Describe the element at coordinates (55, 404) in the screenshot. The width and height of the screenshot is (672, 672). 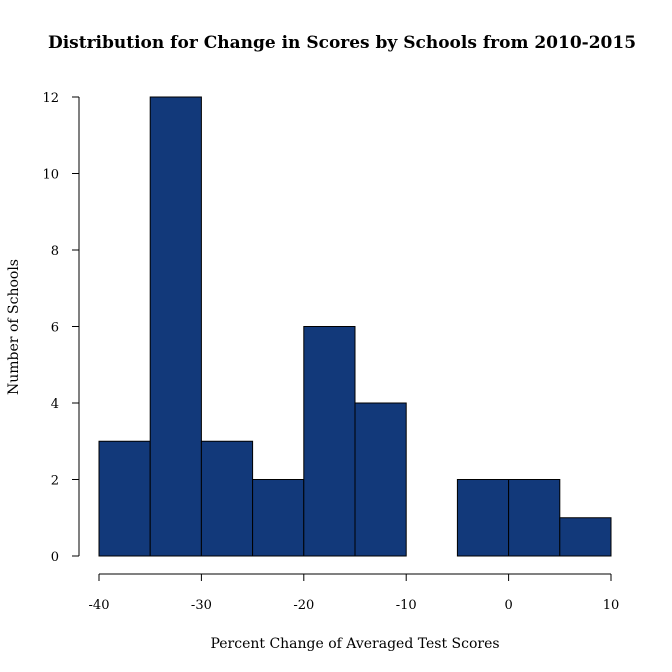
I see `y-tick-label: 4` at that location.